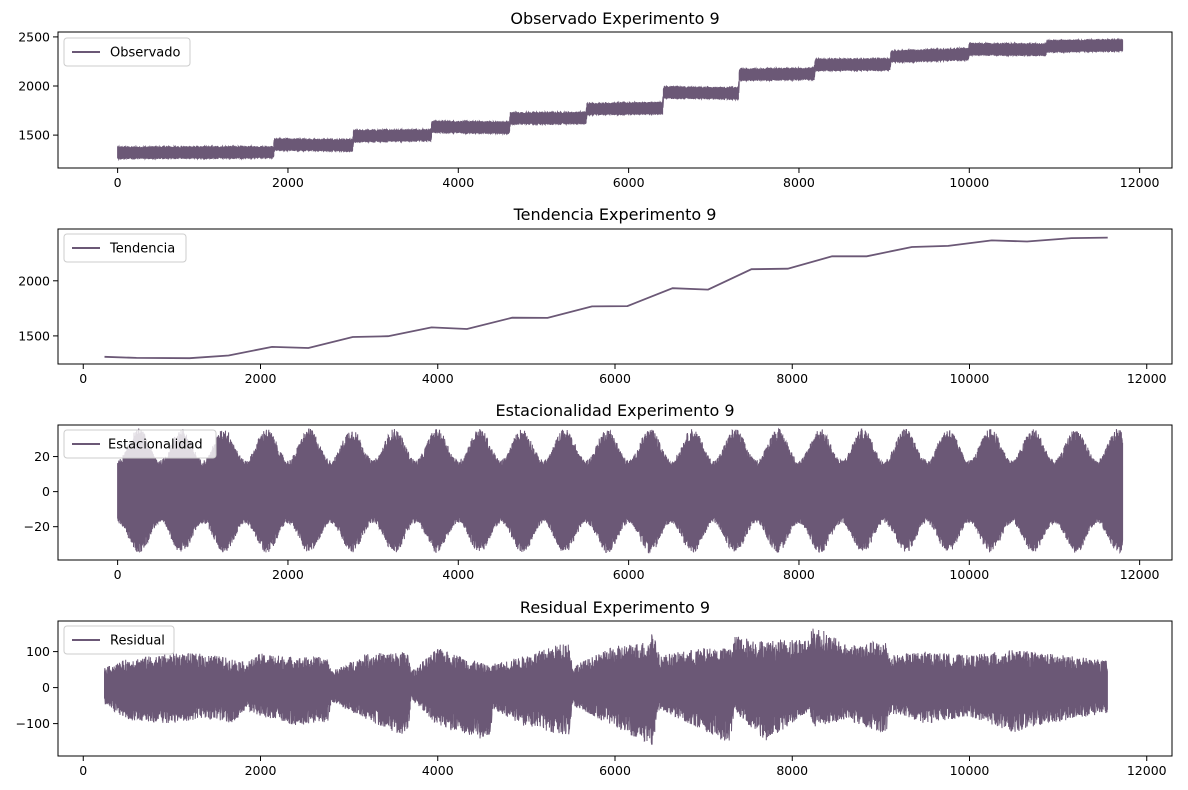  Describe the element at coordinates (38, 651) in the screenshot. I see `y-tick-label: 100` at that location.